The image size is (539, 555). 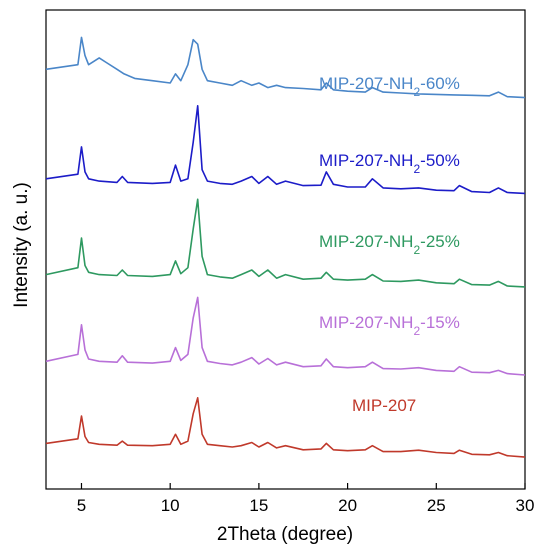 I want to click on y-axis-title: Intensity (a. u.), so click(x=21, y=245).